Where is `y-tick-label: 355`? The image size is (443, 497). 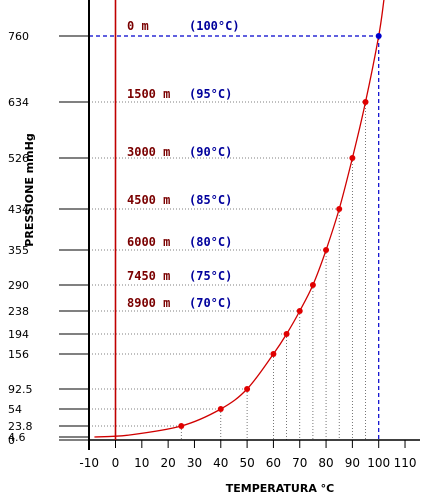 y-tick-label: 355 is located at coordinates (18, 250).